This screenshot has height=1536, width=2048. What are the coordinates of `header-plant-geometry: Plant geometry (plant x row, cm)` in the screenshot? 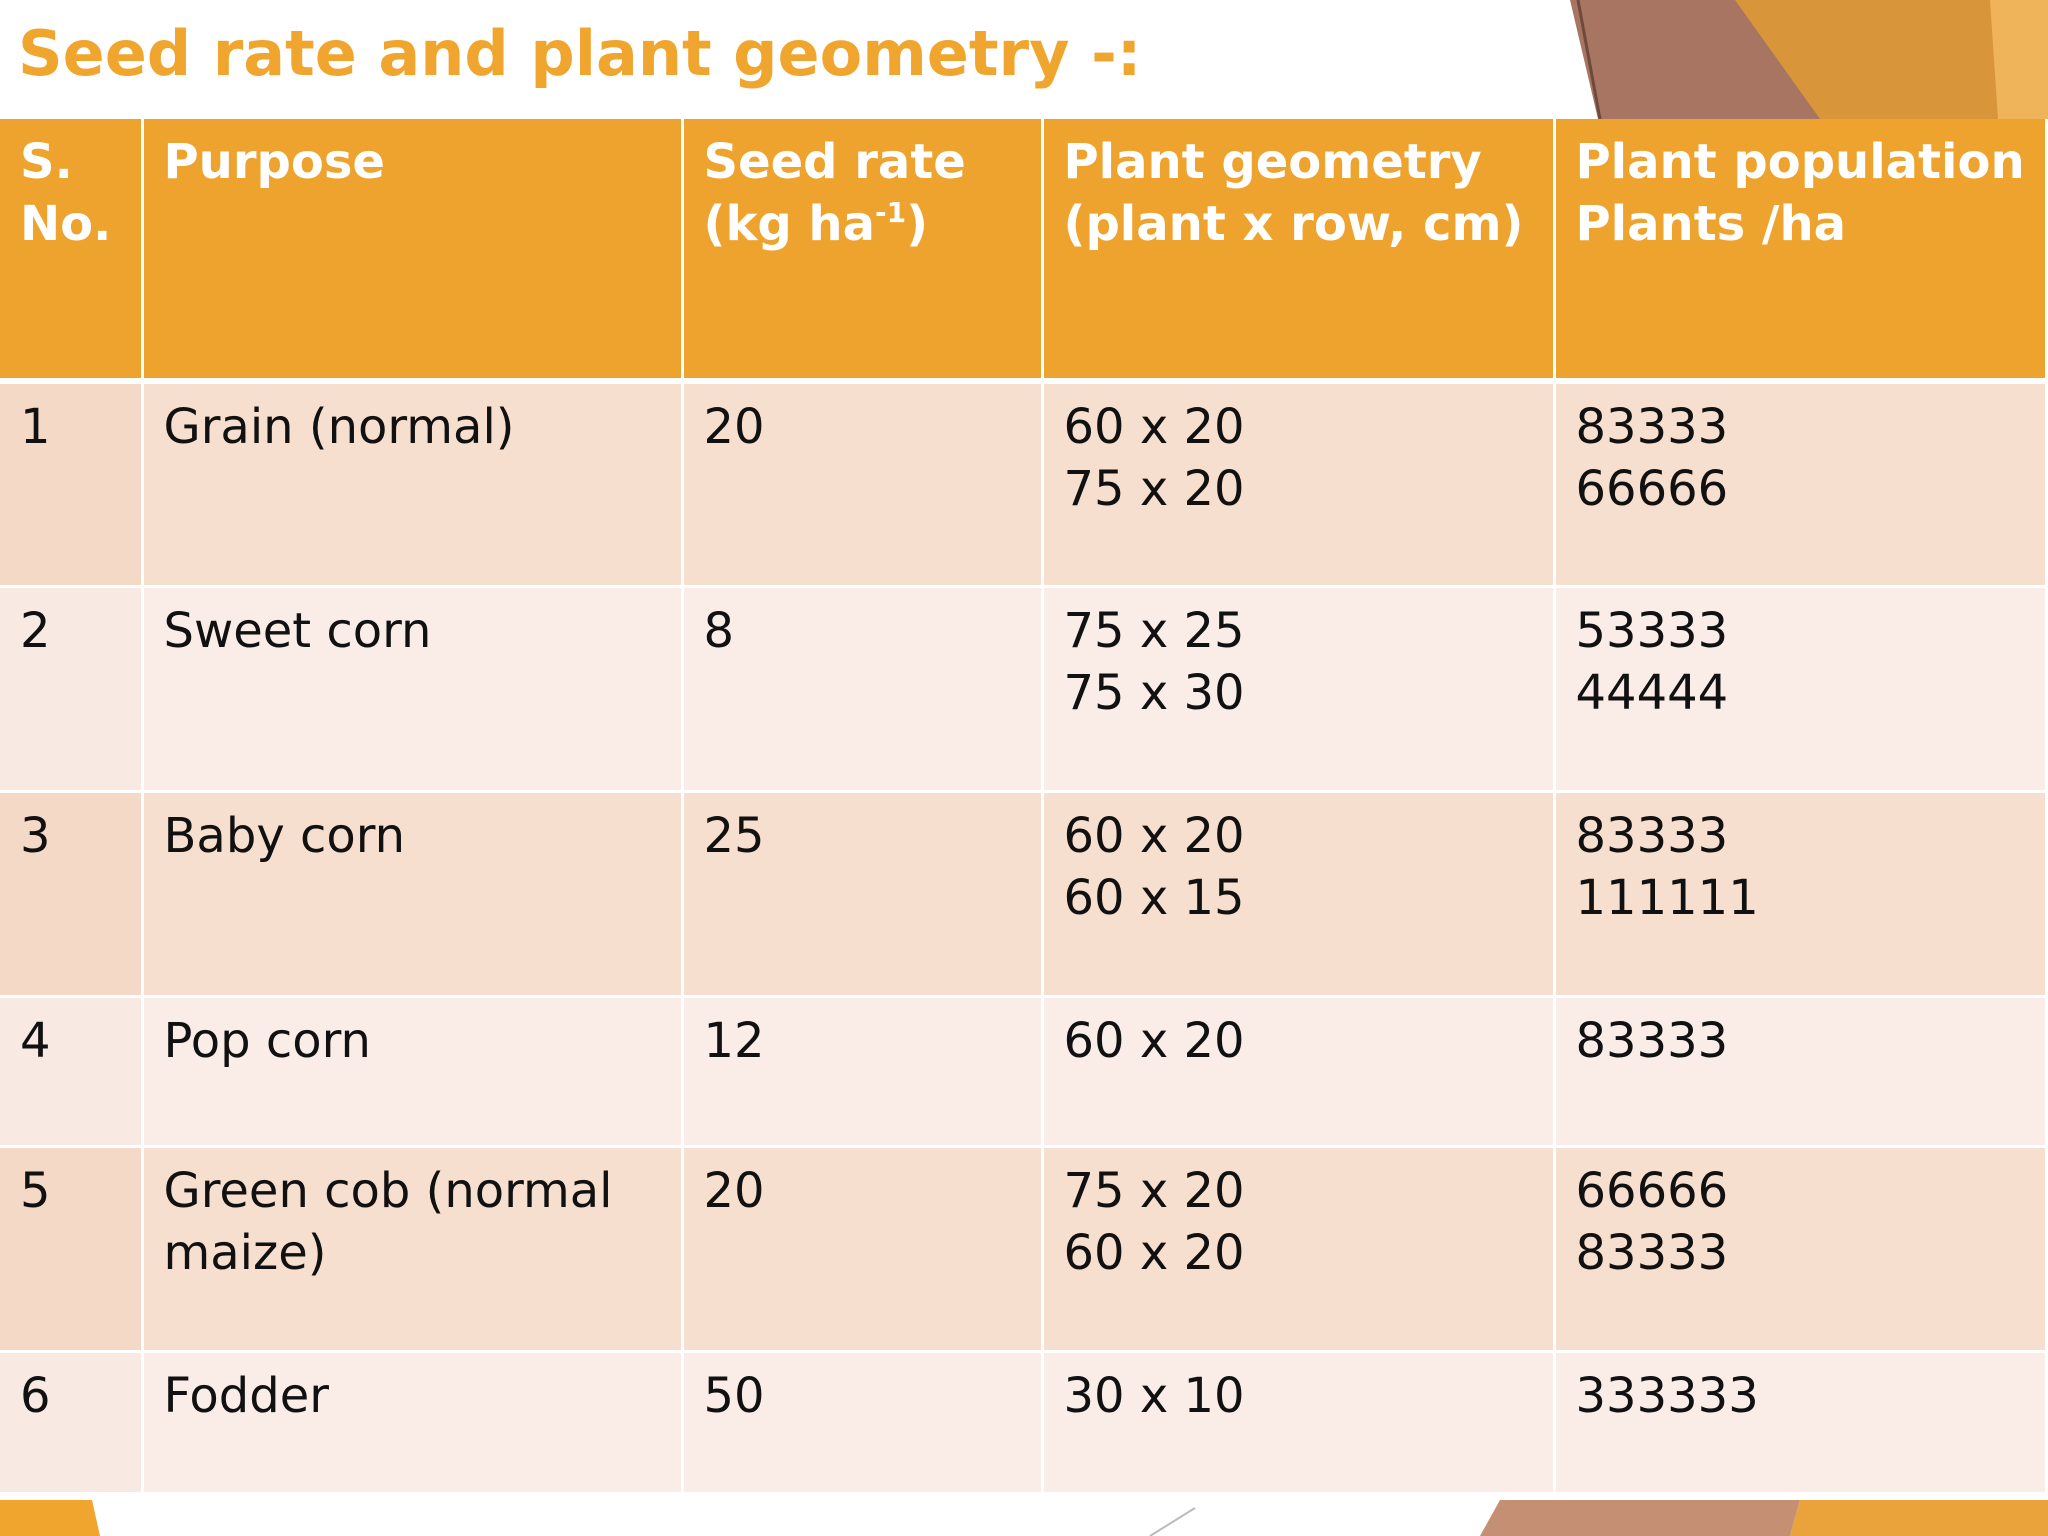 It's located at (1298, 251).